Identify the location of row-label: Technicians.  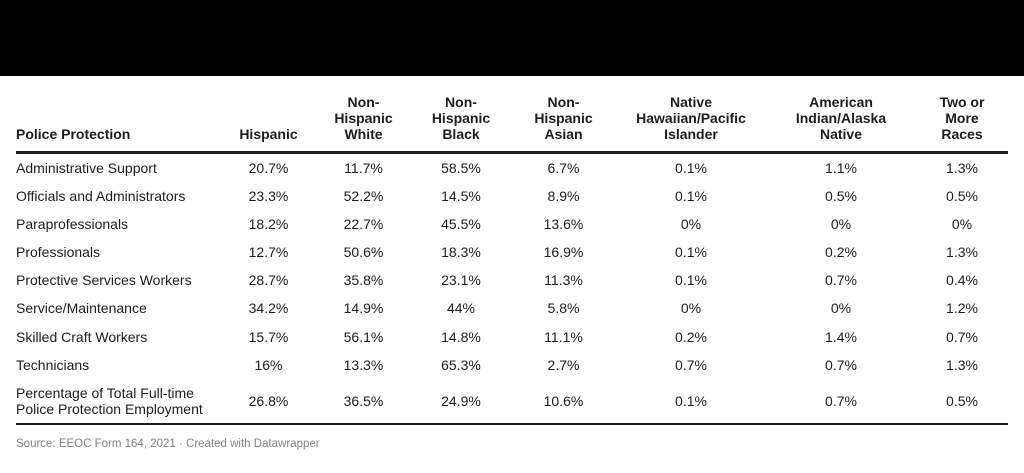
(53, 364).